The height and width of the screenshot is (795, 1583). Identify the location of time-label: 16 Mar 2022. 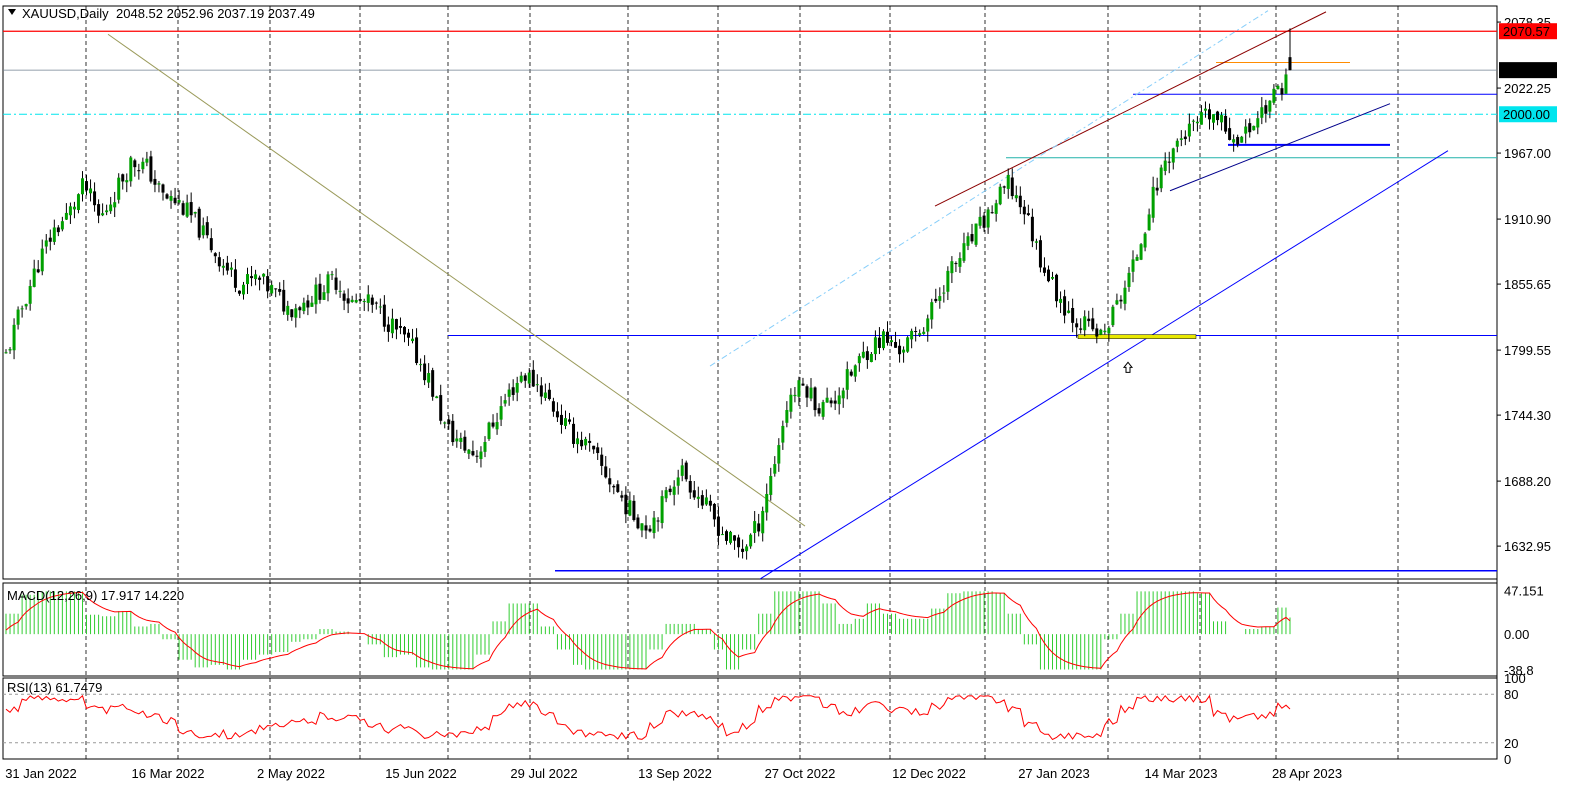
(168, 773).